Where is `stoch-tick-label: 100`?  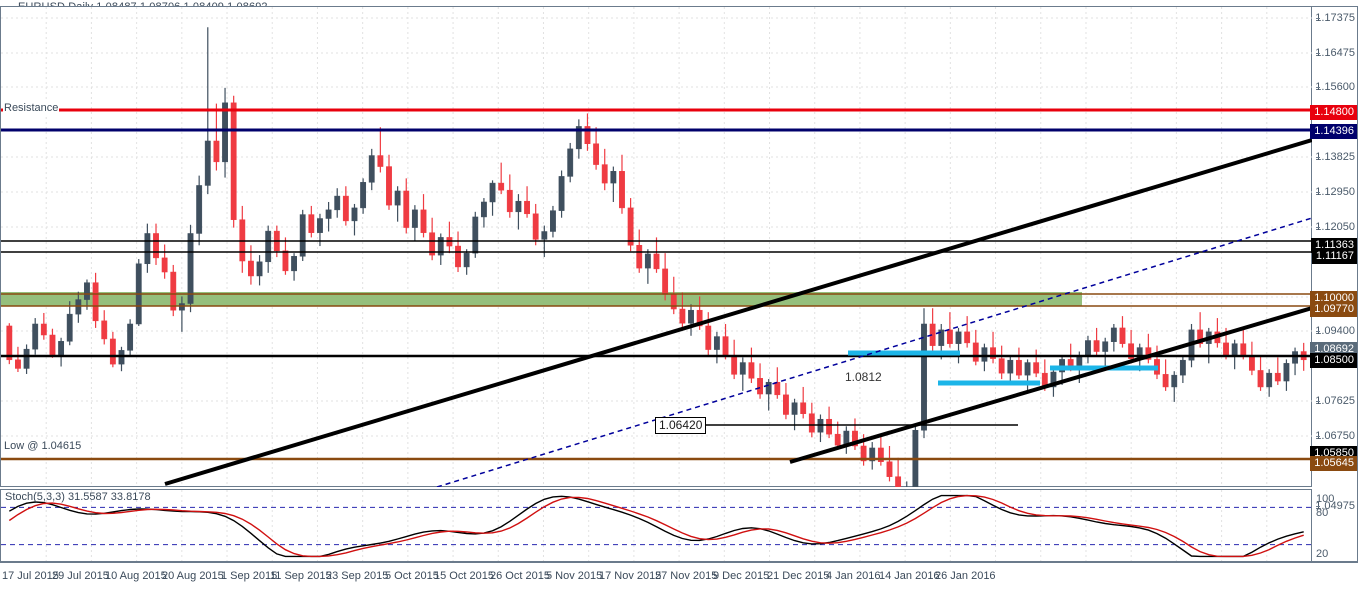 stoch-tick-label: 100 is located at coordinates (1325, 499).